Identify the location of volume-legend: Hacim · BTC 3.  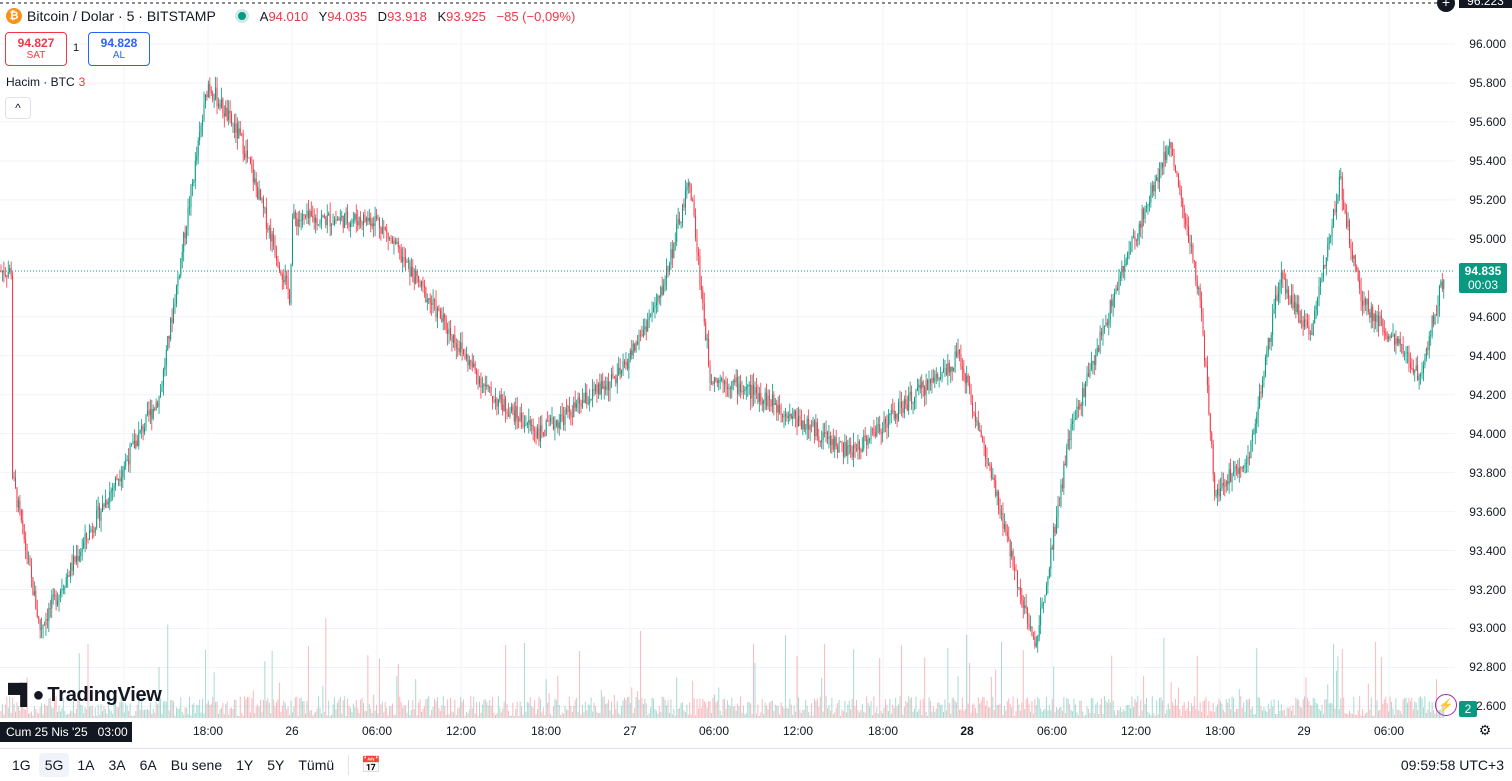
(45, 82).